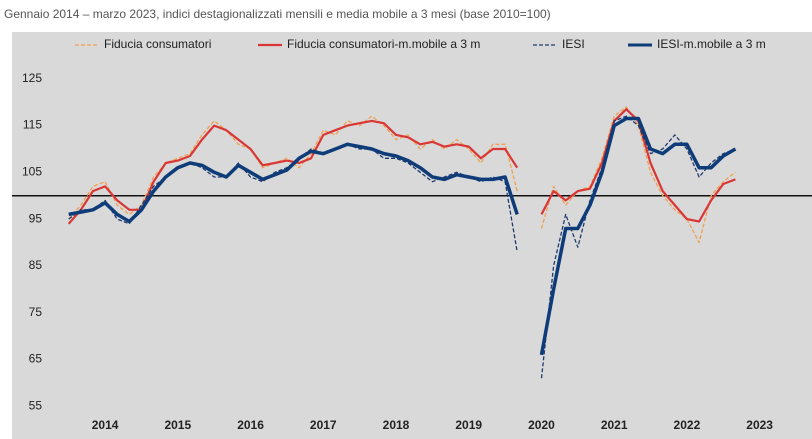  Describe the element at coordinates (105, 425) in the screenshot. I see `x-tick-label: 2014` at that location.